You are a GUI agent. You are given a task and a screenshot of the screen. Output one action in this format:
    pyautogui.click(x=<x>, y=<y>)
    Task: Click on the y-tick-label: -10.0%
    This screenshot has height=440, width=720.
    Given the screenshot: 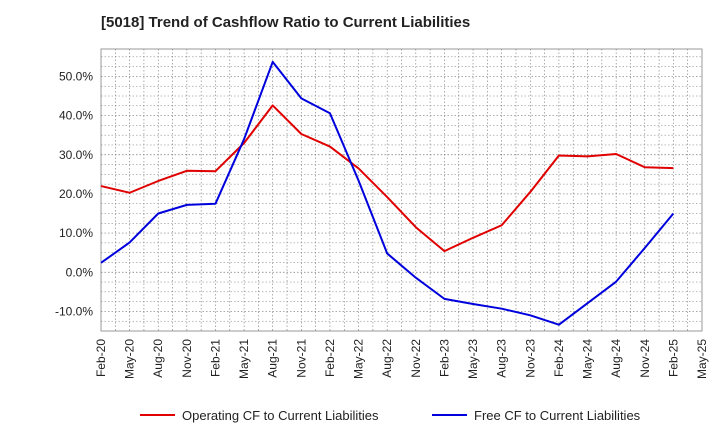 What is the action you would take?
    pyautogui.click(x=74, y=311)
    